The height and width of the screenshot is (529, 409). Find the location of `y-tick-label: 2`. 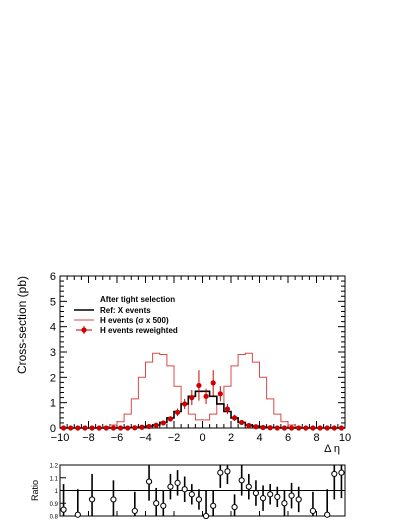

y-tick-label: 2 is located at coordinates (53, 378).